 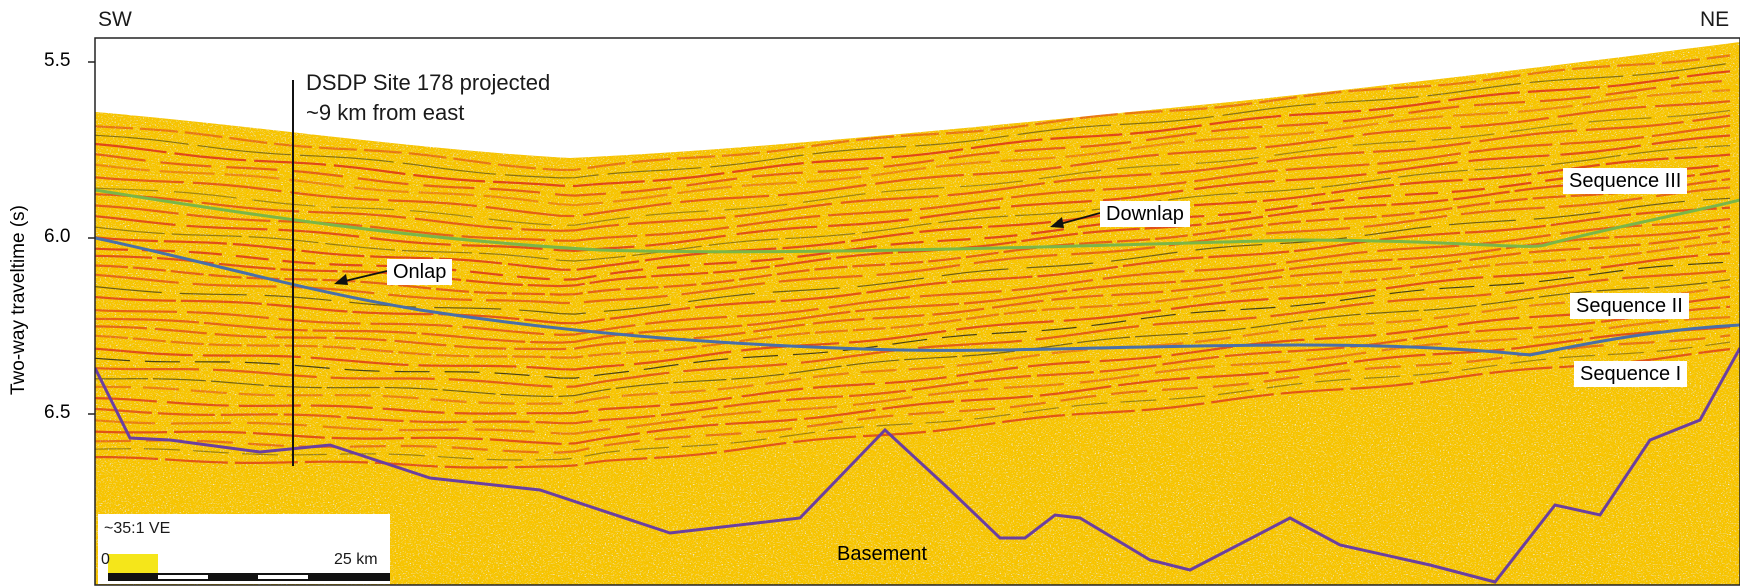 What do you see at coordinates (361, 277) in the screenshot?
I see `onlap-arrow` at bounding box center [361, 277].